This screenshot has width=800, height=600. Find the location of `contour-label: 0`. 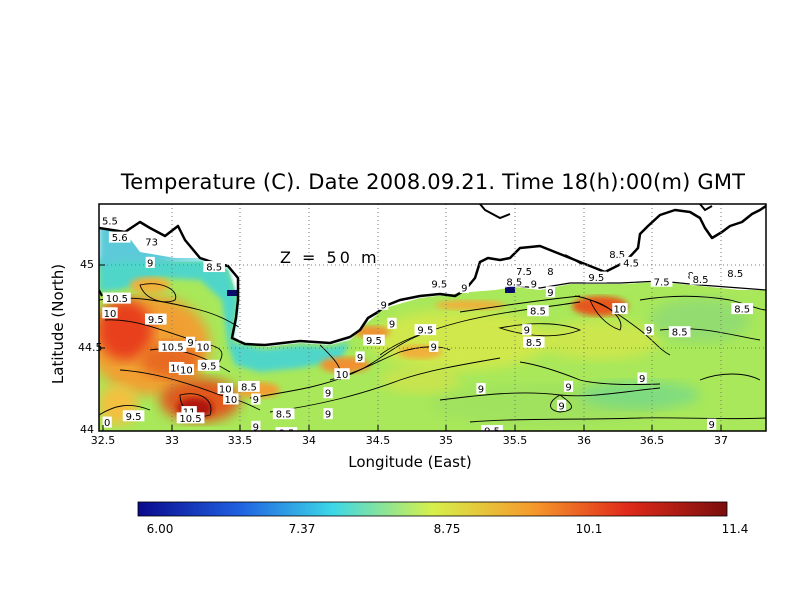

contour-label: 0 is located at coordinates (107, 422).